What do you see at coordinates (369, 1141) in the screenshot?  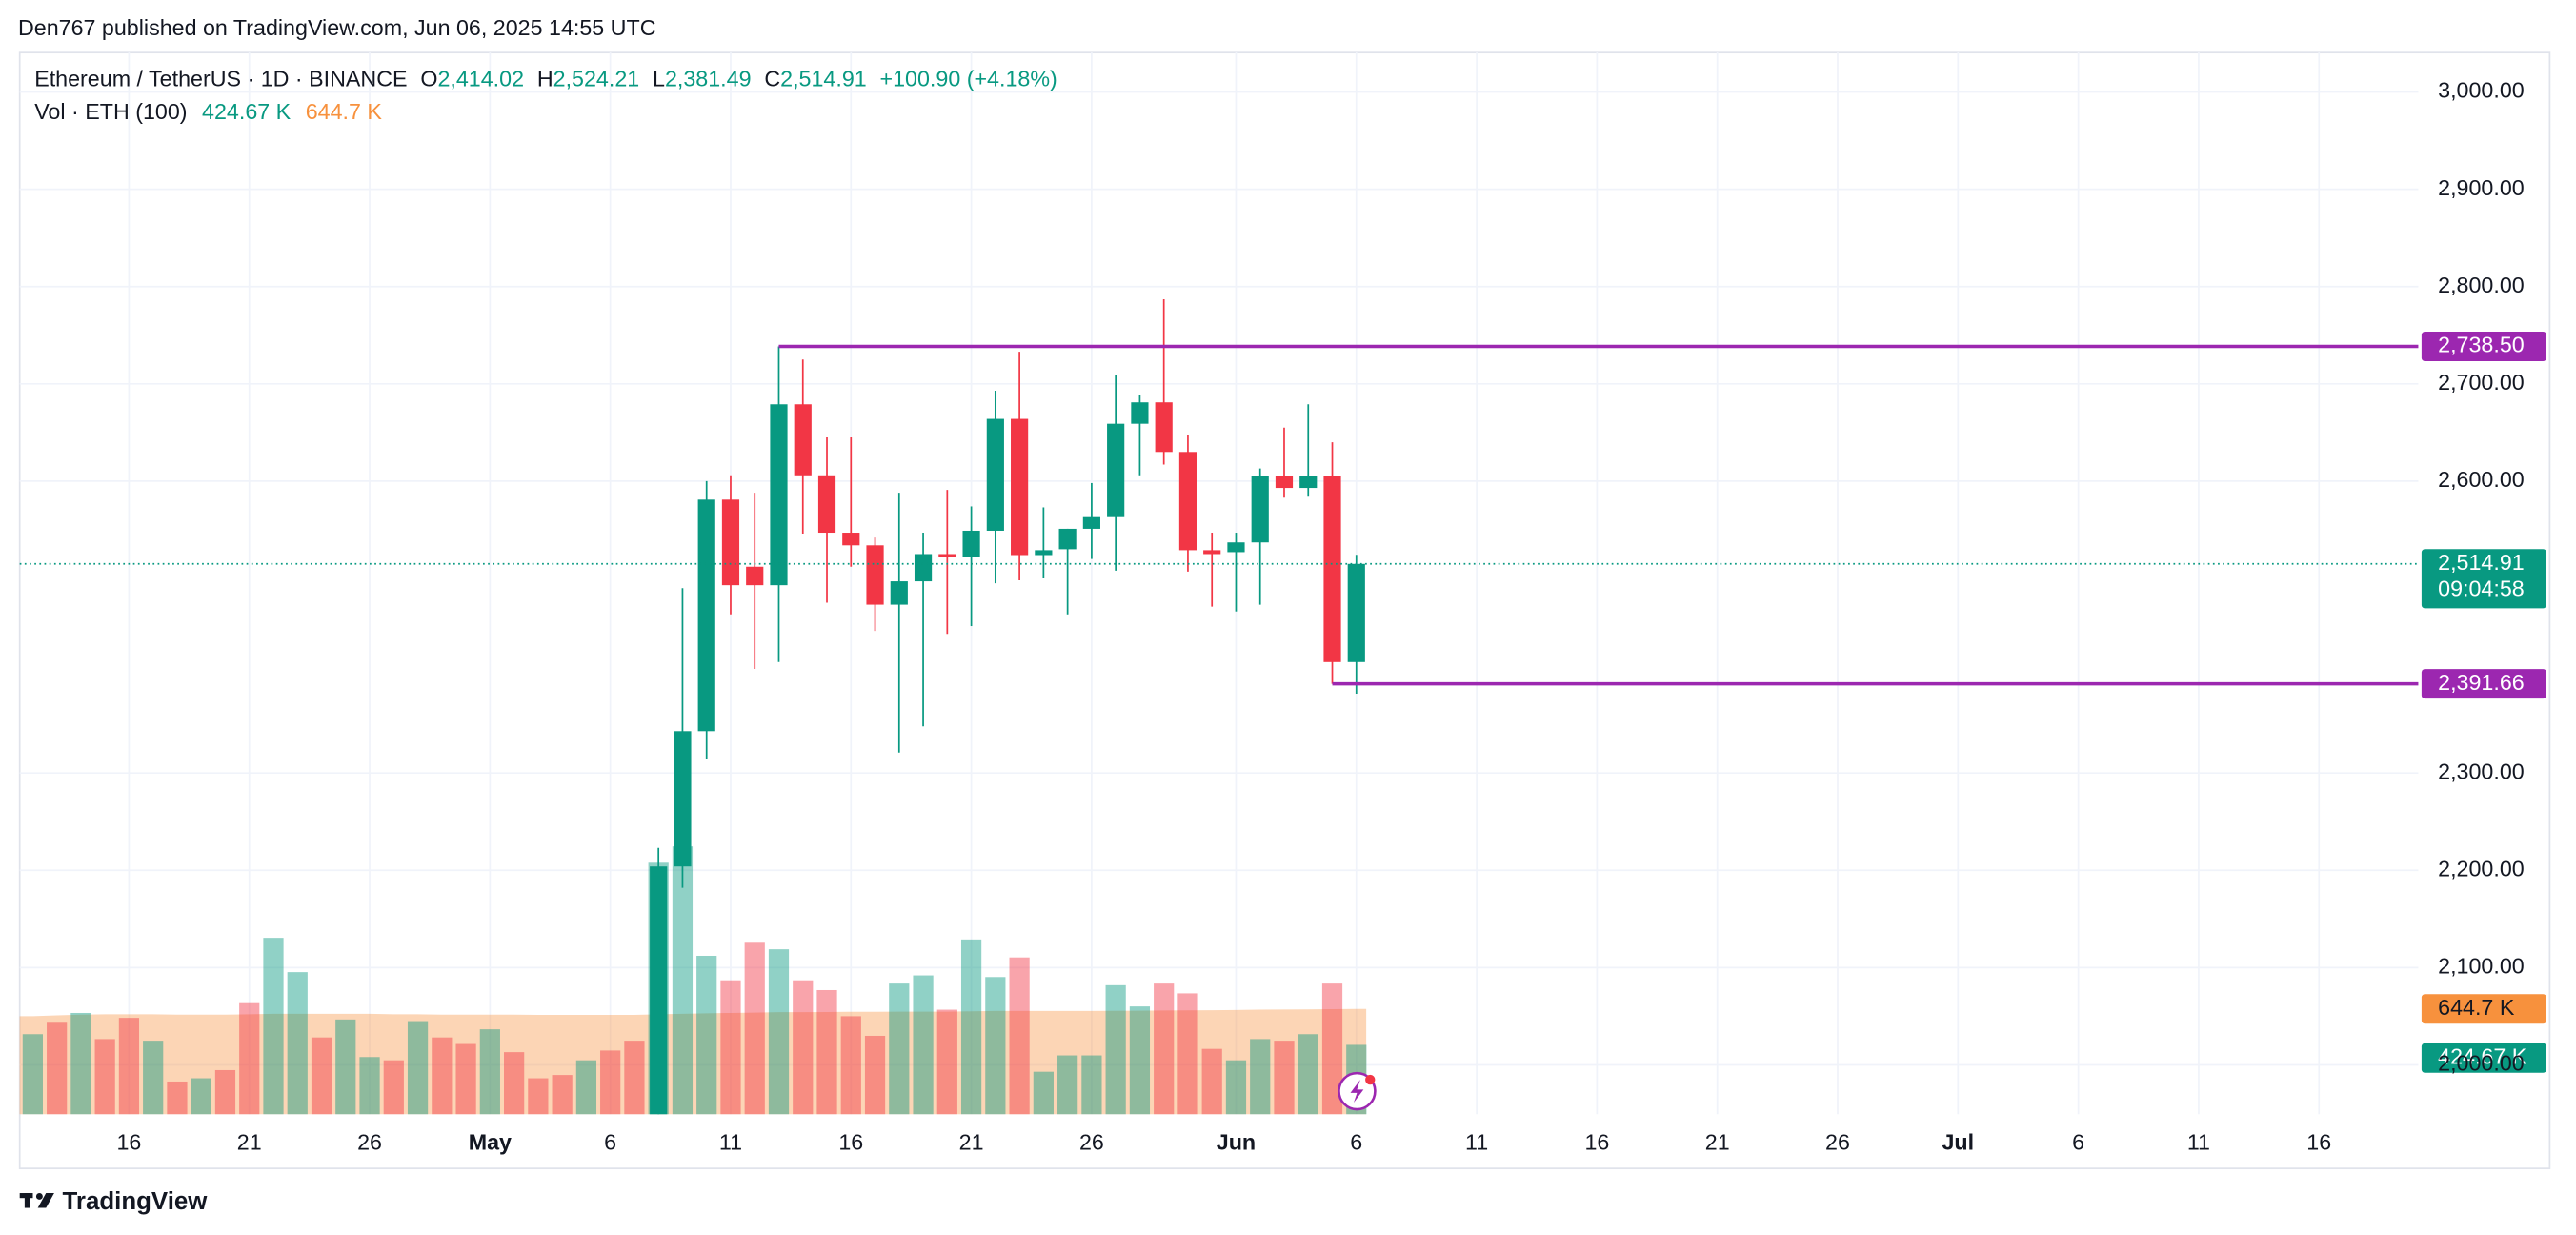 I see `x-tick-label: 26` at bounding box center [369, 1141].